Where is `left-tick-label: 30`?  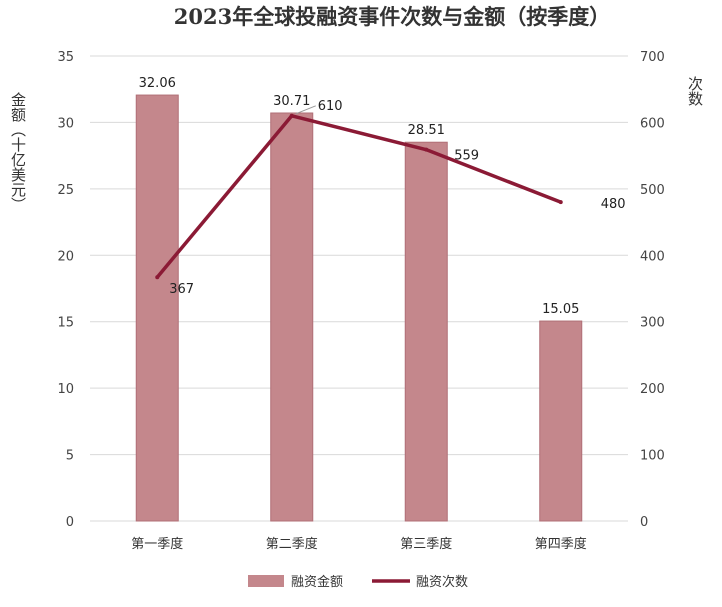 left-tick-label: 30 is located at coordinates (65, 123).